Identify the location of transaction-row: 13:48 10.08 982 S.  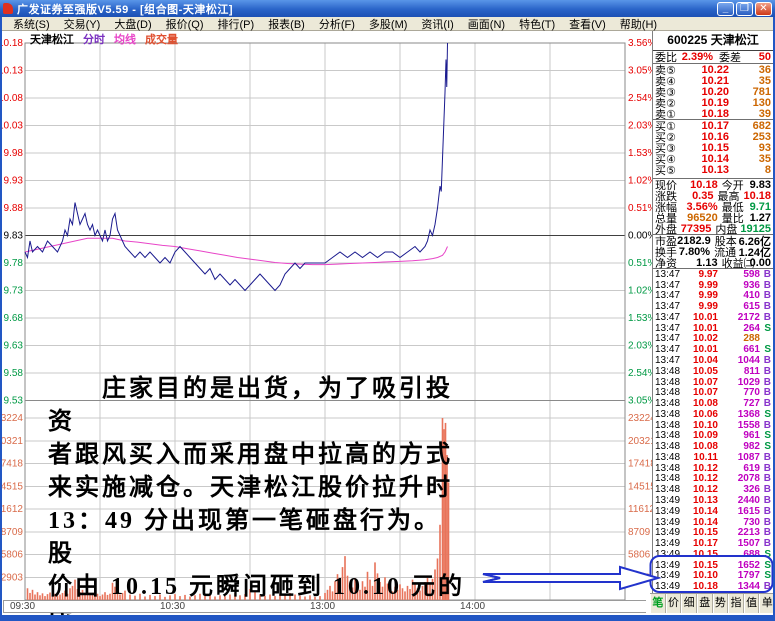
(713, 447).